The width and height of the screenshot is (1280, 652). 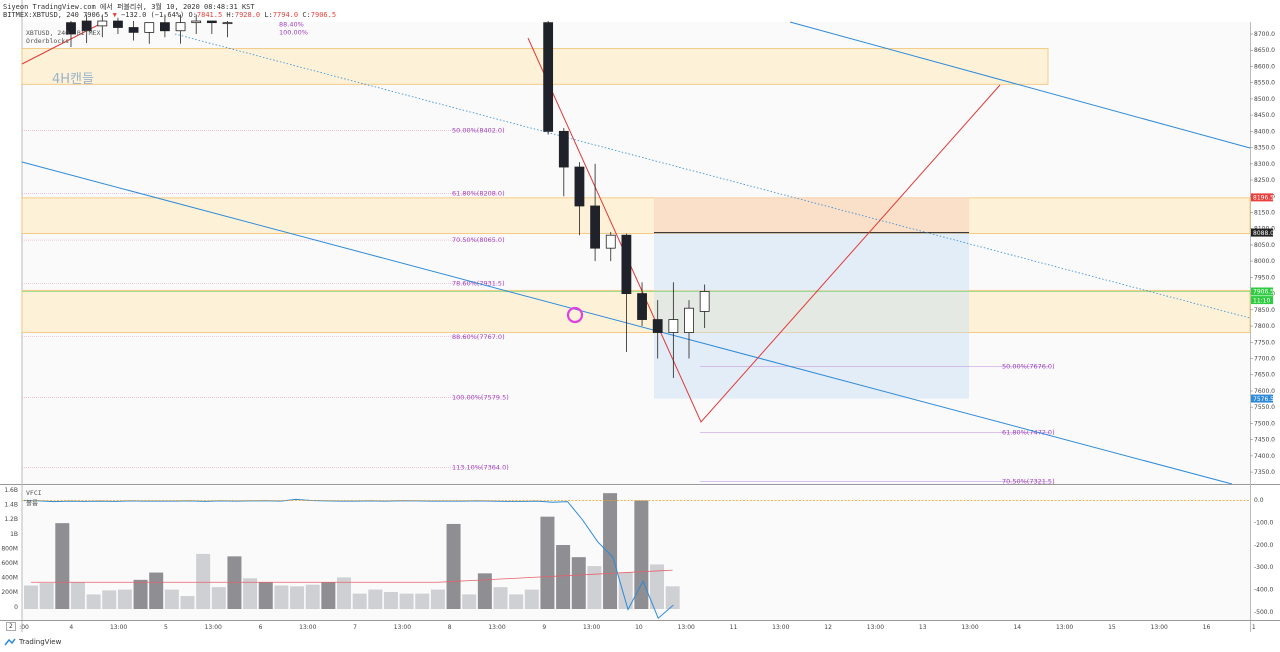 I want to click on price-tag-label: 7576.5, so click(x=1263, y=399).